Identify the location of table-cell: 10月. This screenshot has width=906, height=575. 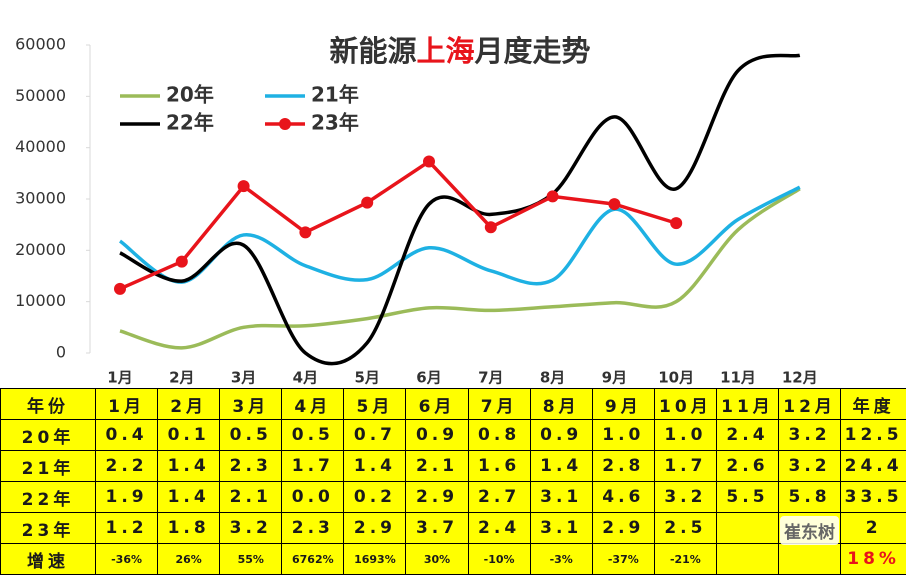
(685, 404).